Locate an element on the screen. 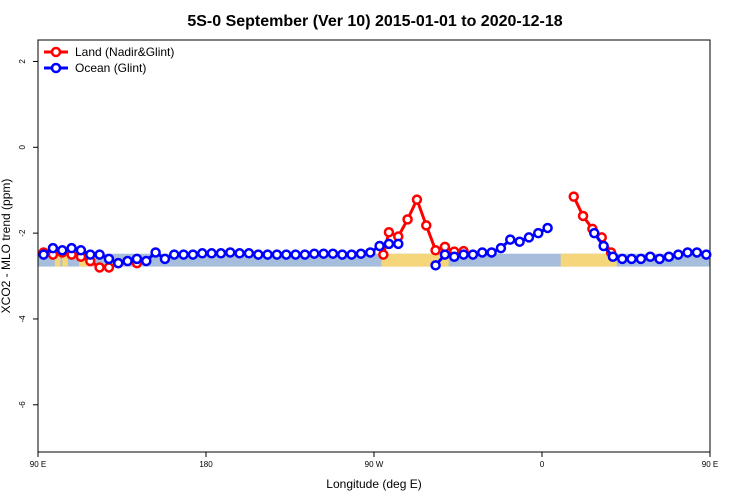 Image resolution: width=750 pixels, height=500 pixels. x-axis-label: Longitude (deg E) is located at coordinates (373, 484).